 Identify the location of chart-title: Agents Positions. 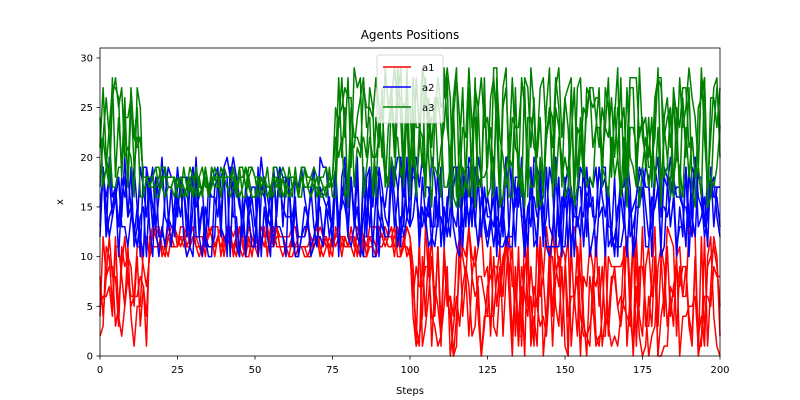
(410, 35).